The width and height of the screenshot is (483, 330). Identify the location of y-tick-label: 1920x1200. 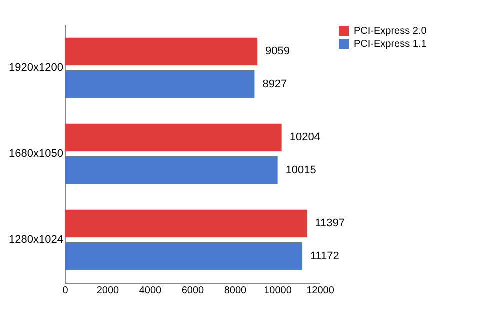
(36, 68).